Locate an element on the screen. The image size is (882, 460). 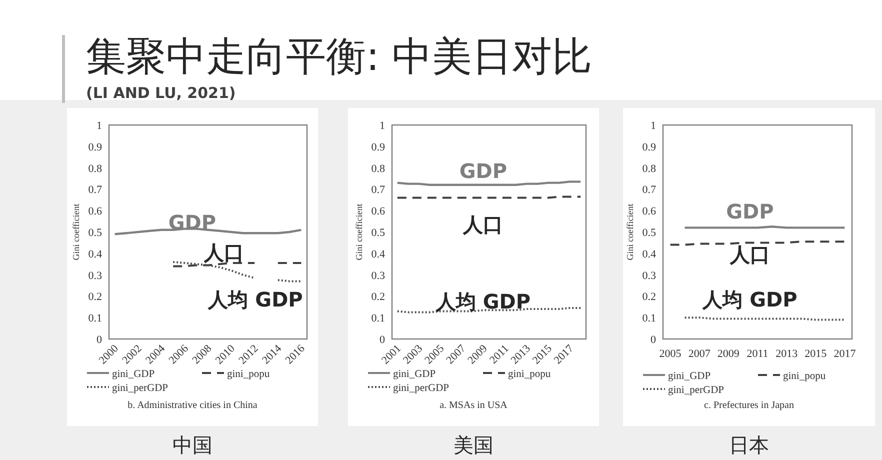
x-tick-label: 2005 is located at coordinates (670, 354).